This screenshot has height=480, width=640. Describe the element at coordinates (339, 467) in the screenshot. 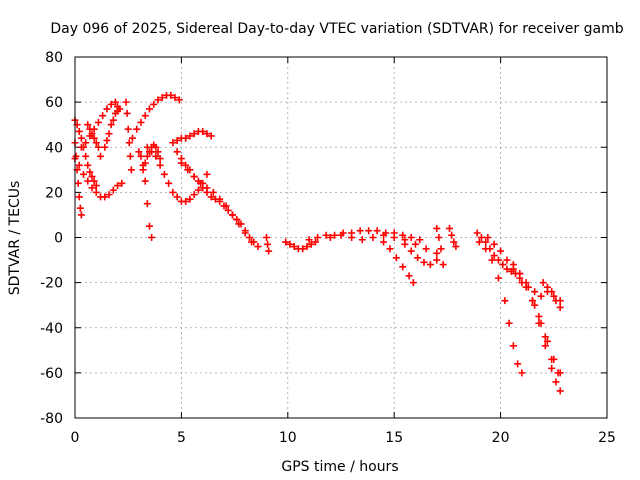

I see `x-axis-label: GPS time / hours` at that location.